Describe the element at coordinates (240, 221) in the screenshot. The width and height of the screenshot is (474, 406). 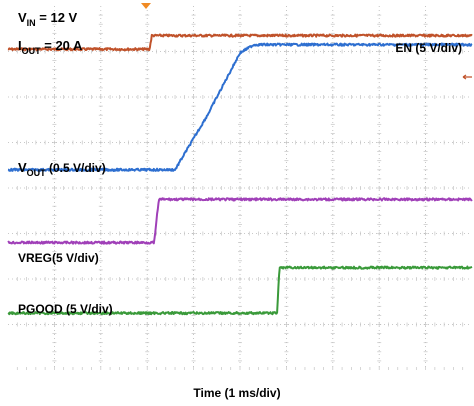
I see `trace-vreg` at that location.